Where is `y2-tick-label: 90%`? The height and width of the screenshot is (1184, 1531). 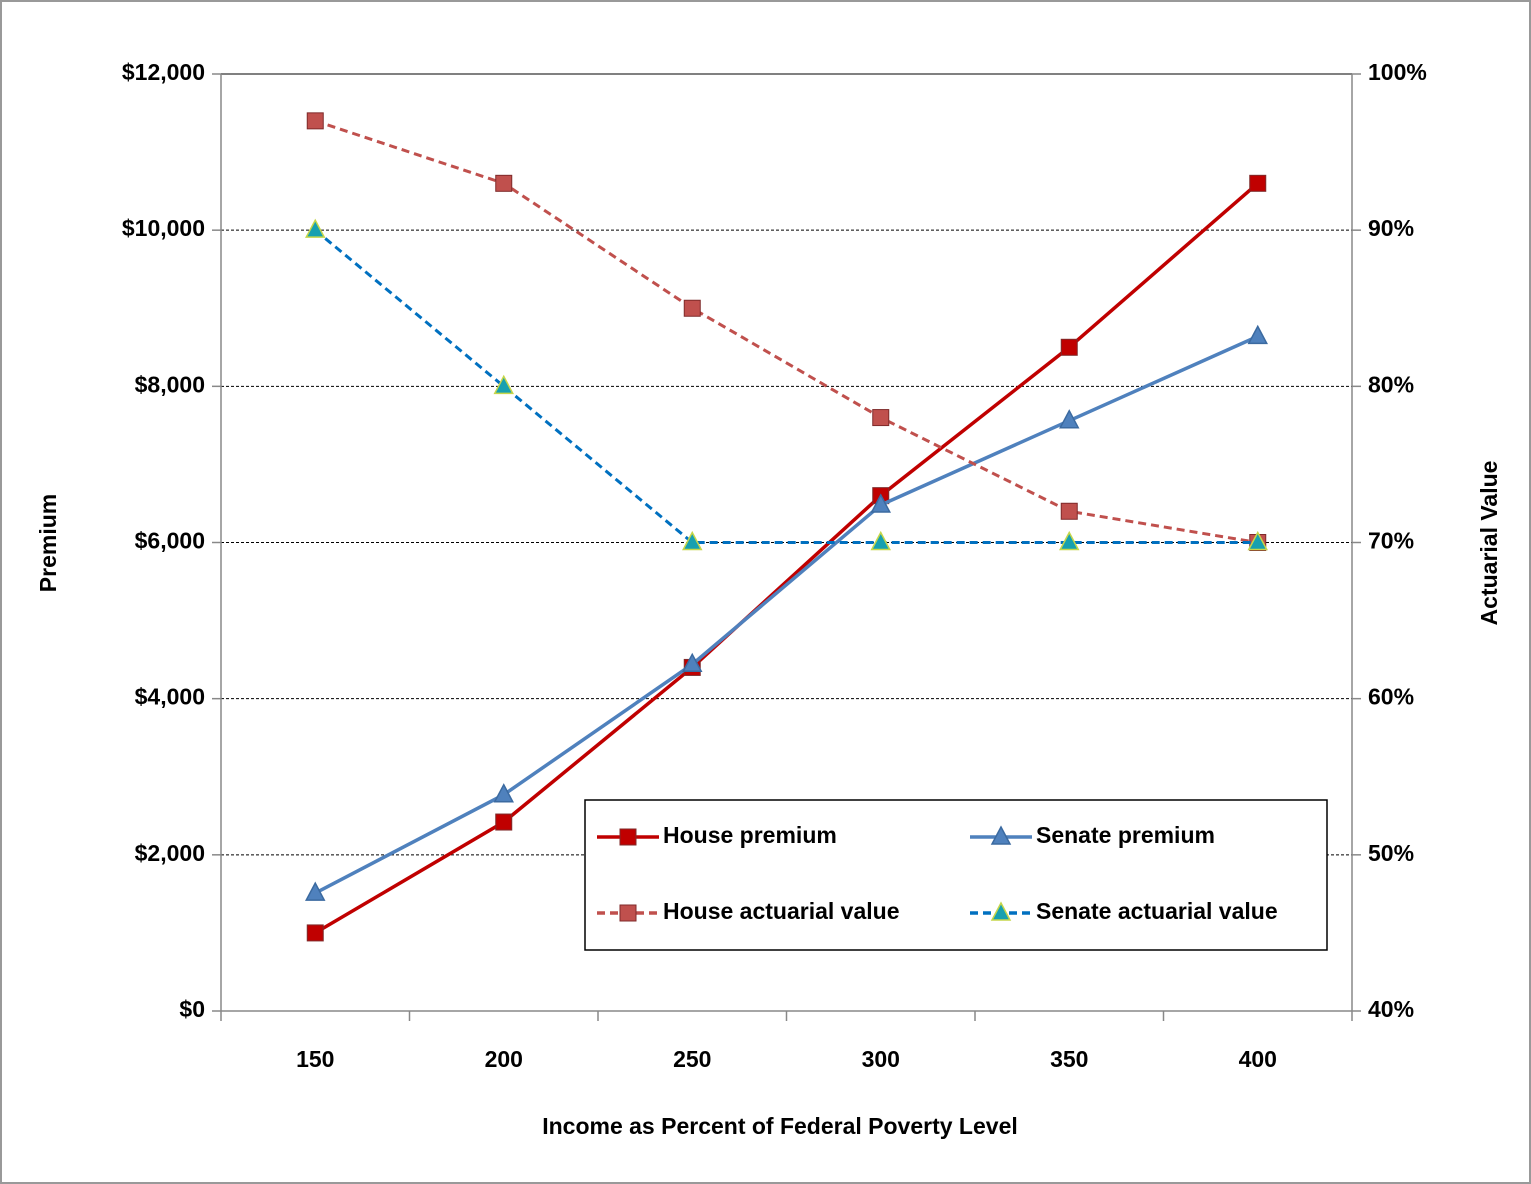 y2-tick-label: 90% is located at coordinates (1391, 228).